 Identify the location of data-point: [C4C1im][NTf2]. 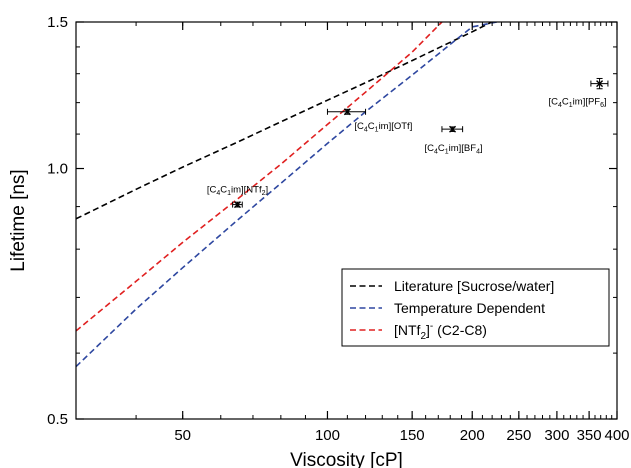
(237, 197).